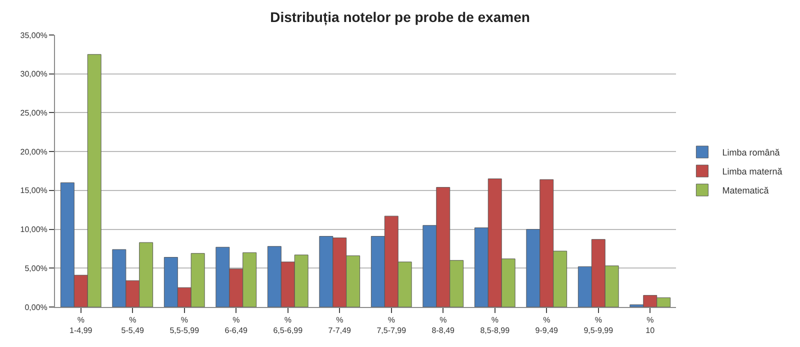 This screenshot has width=800, height=347. Describe the element at coordinates (34, 35) in the screenshot. I see `y-tick-label: 35,00%` at that location.